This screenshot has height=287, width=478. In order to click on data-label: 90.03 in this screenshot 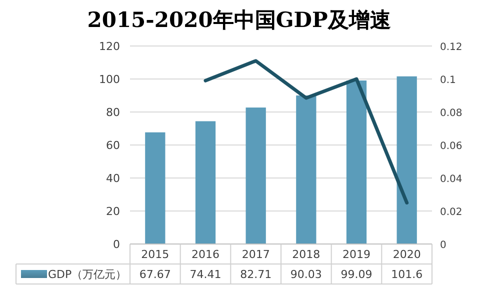, I will do `click(306, 274)`.